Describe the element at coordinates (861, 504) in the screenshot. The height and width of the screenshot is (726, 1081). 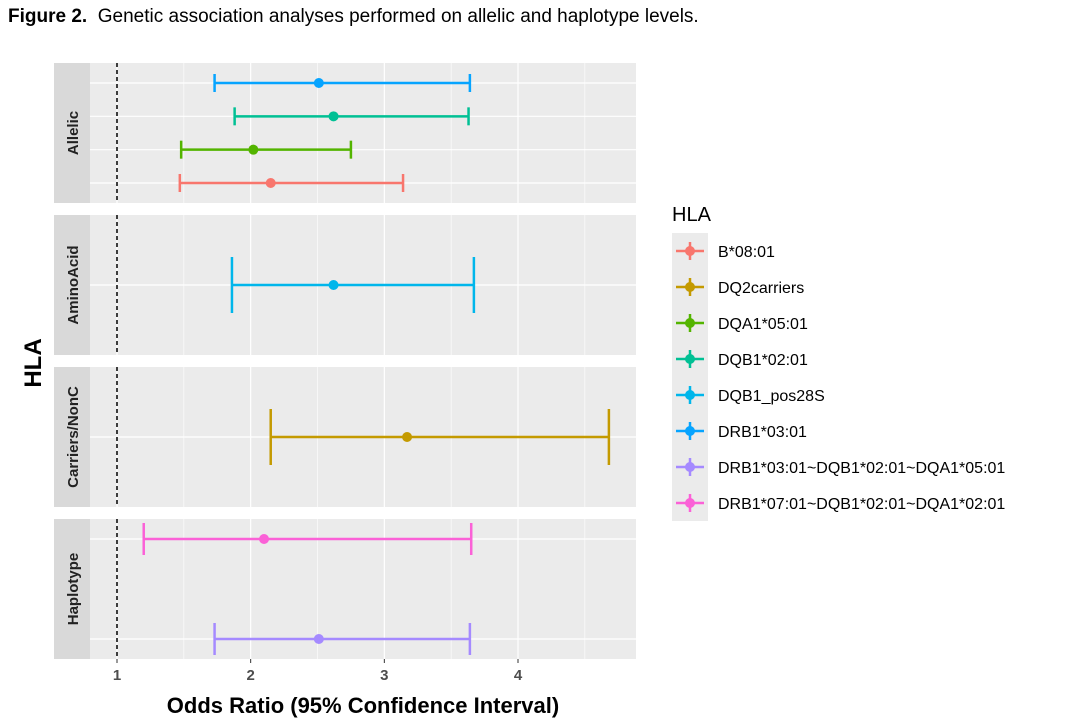
I see `legend-label: DRB1*07:01~DQB1*02:01~DQA1*02:01` at that location.